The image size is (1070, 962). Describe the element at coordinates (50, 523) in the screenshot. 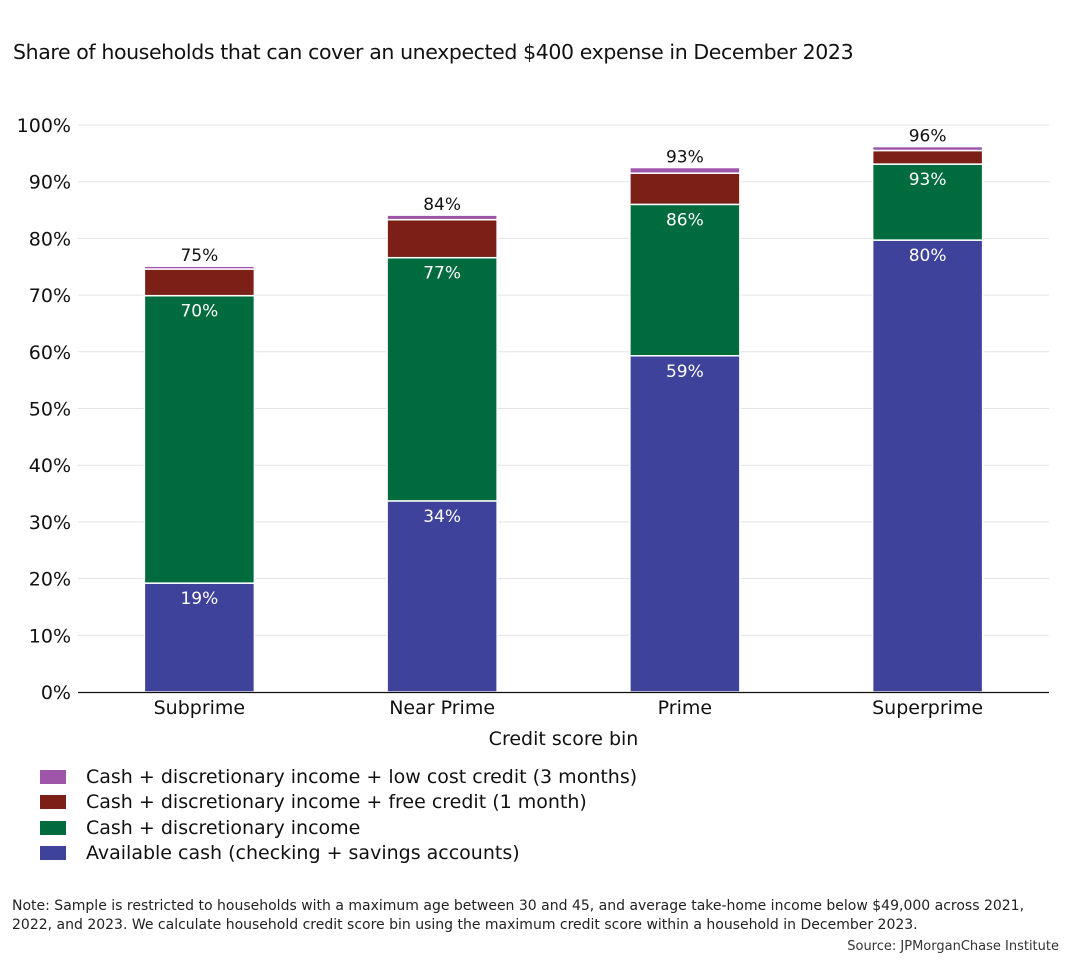

I see `y-tick-label: 30%` at that location.